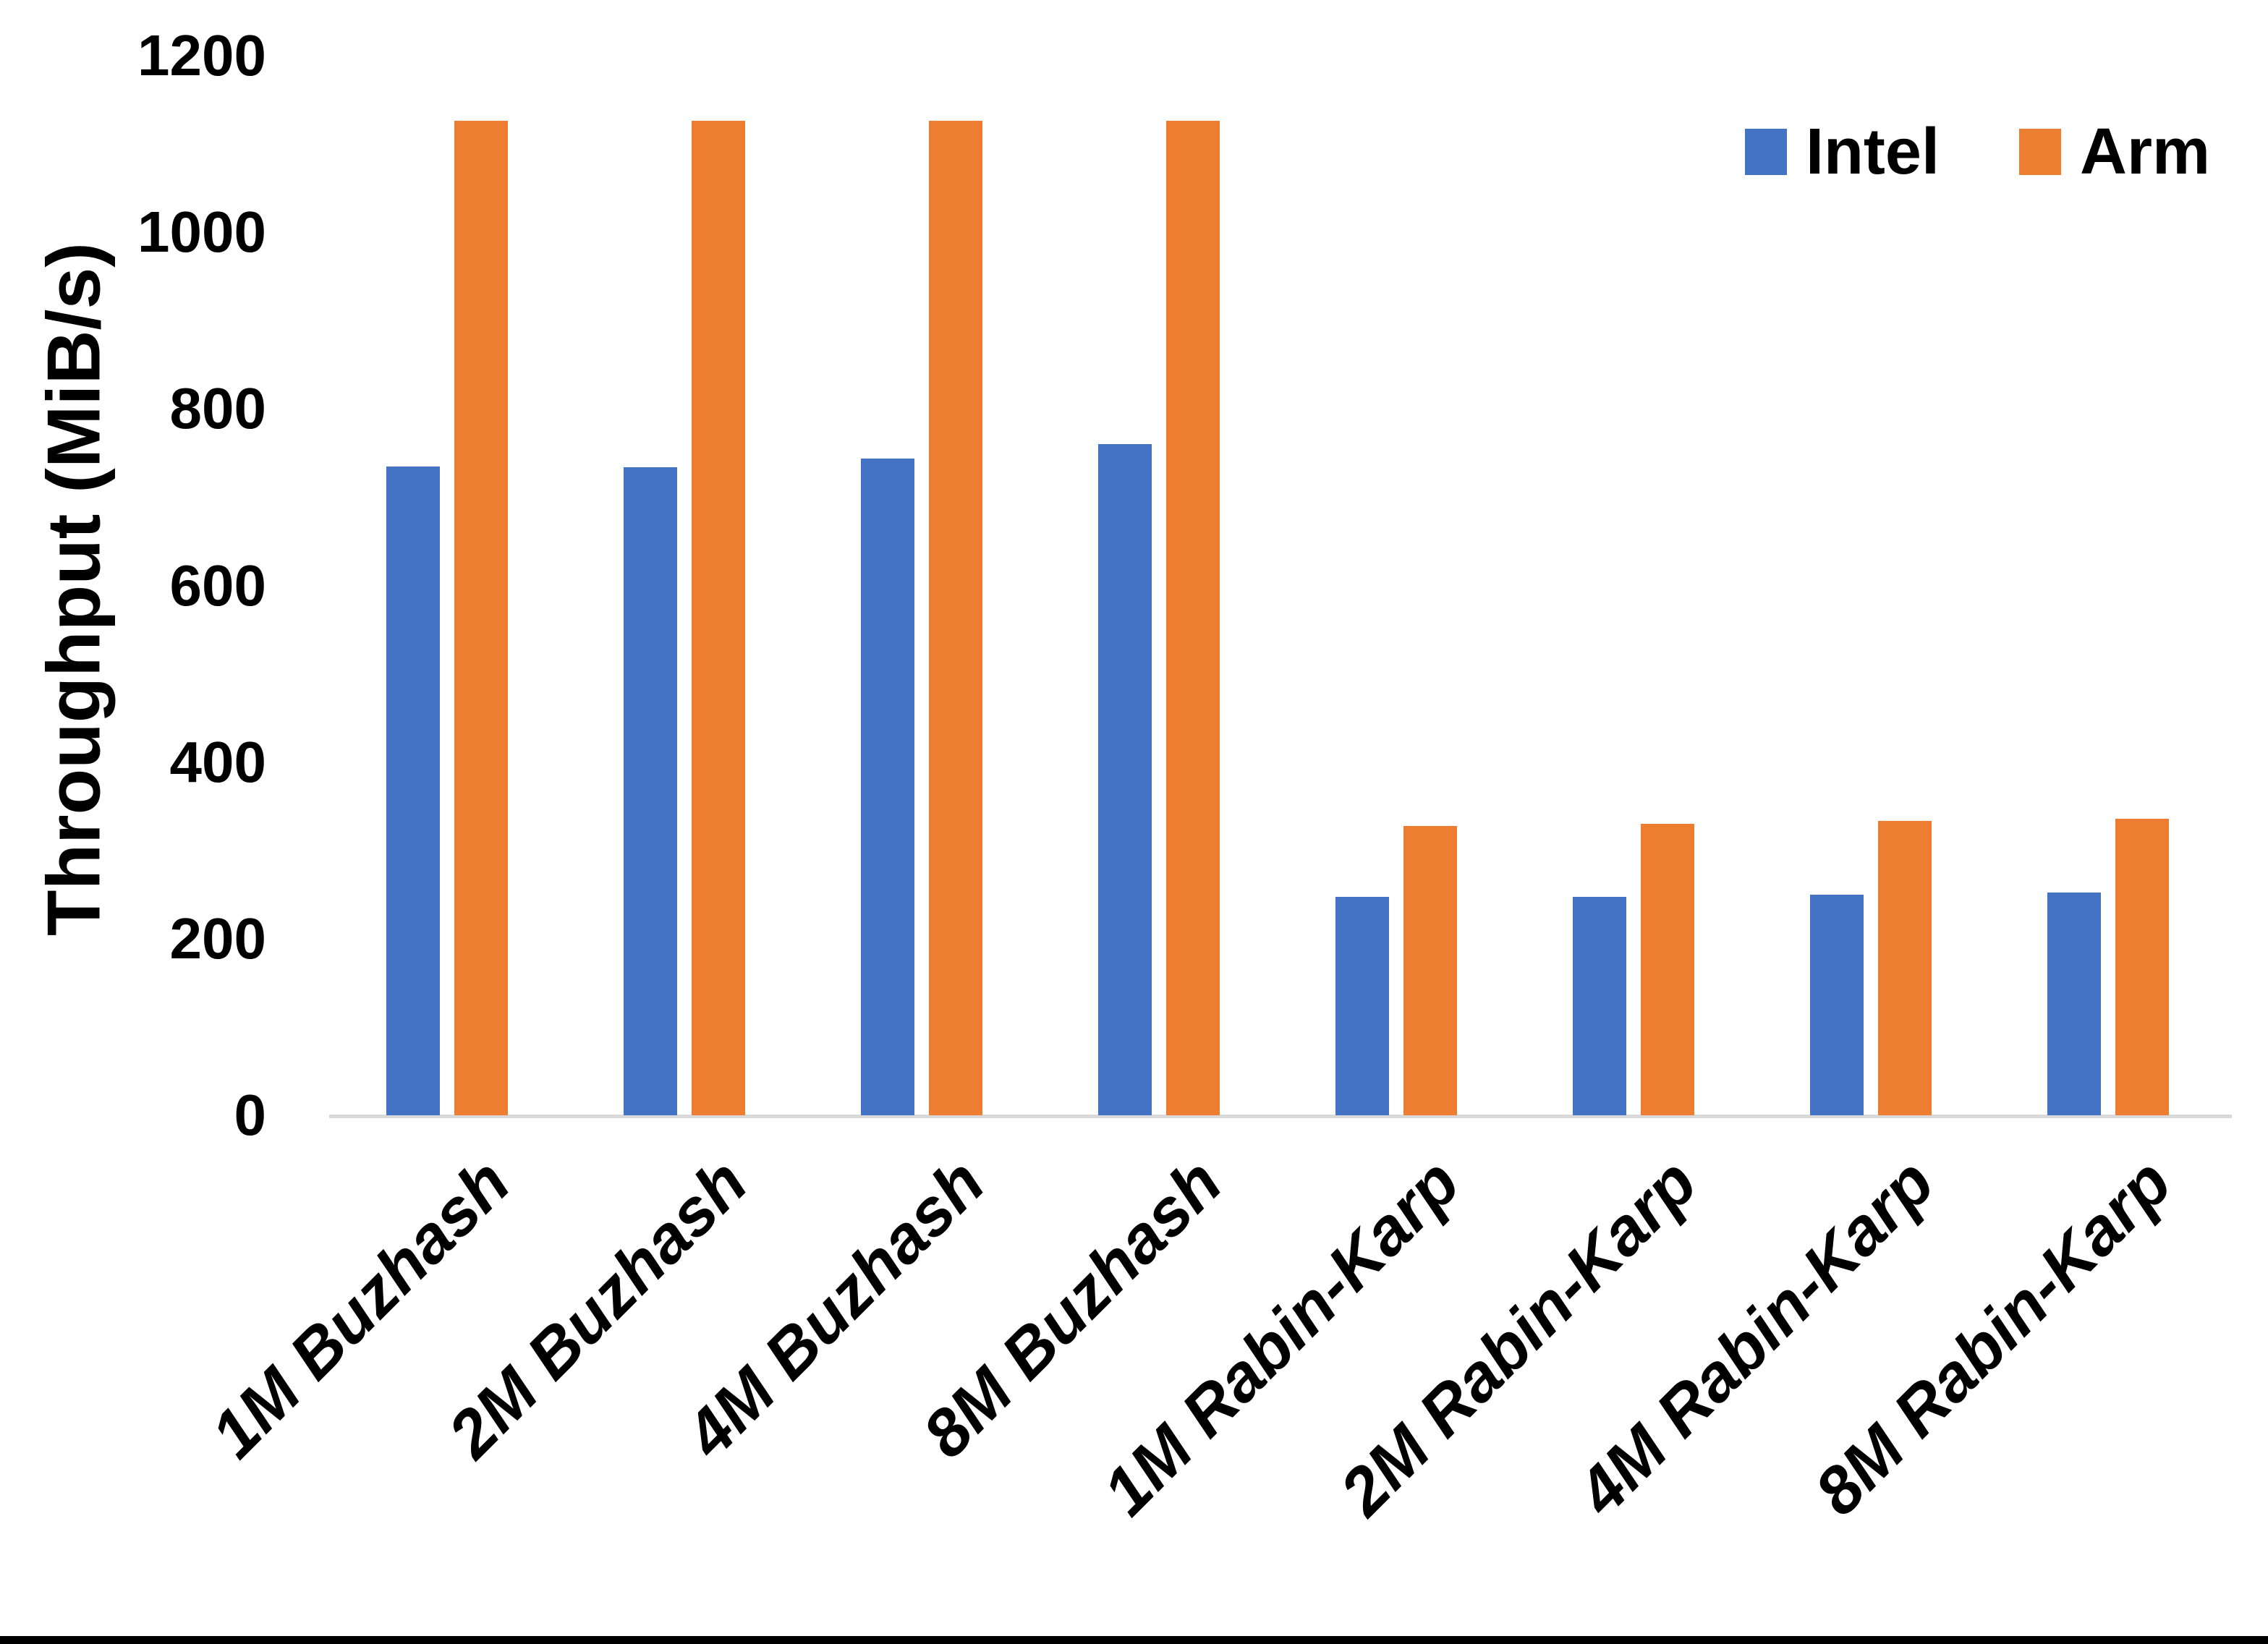 The width and height of the screenshot is (2268, 1644). Describe the element at coordinates (1125, 779) in the screenshot. I see `bar-intel-8m-buzhash` at that location.